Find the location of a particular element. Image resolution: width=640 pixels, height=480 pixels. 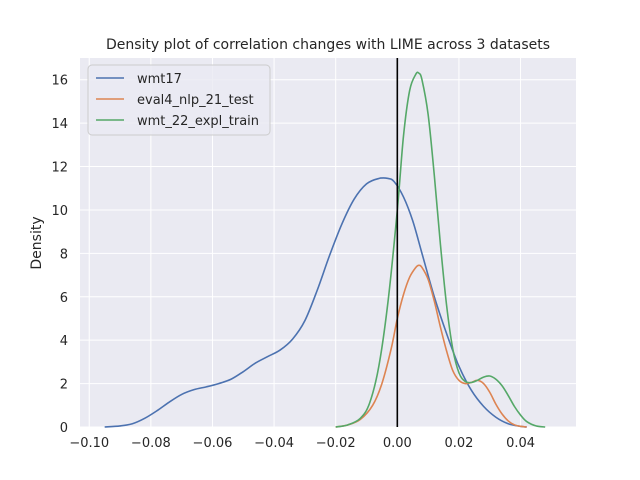

y-tick-label: 2 is located at coordinates (64, 385).